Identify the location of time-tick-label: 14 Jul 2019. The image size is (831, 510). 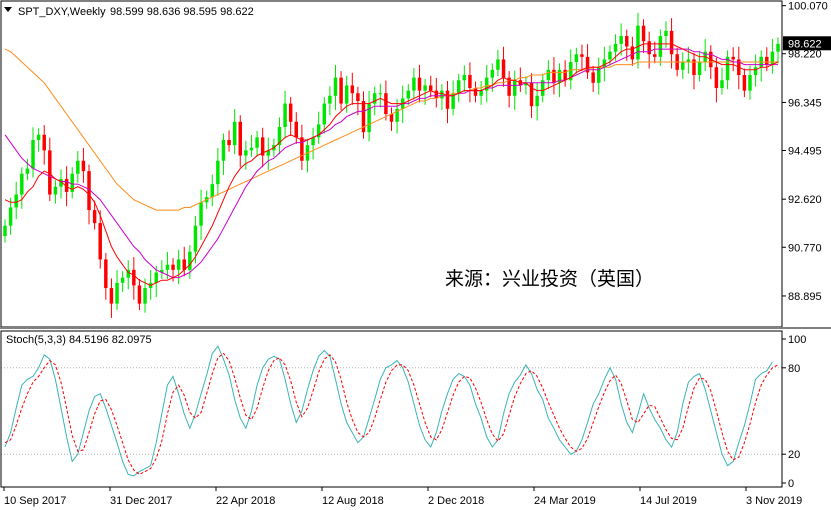
(668, 501).